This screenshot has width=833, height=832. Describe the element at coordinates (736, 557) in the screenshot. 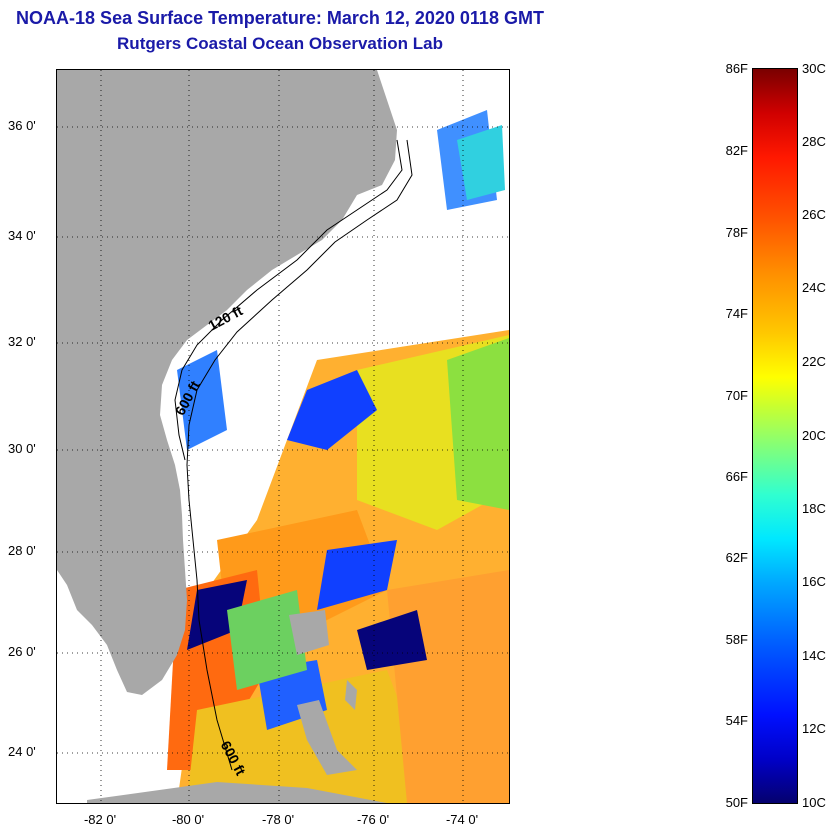

I see `colorbar-f-62: 62F` at that location.